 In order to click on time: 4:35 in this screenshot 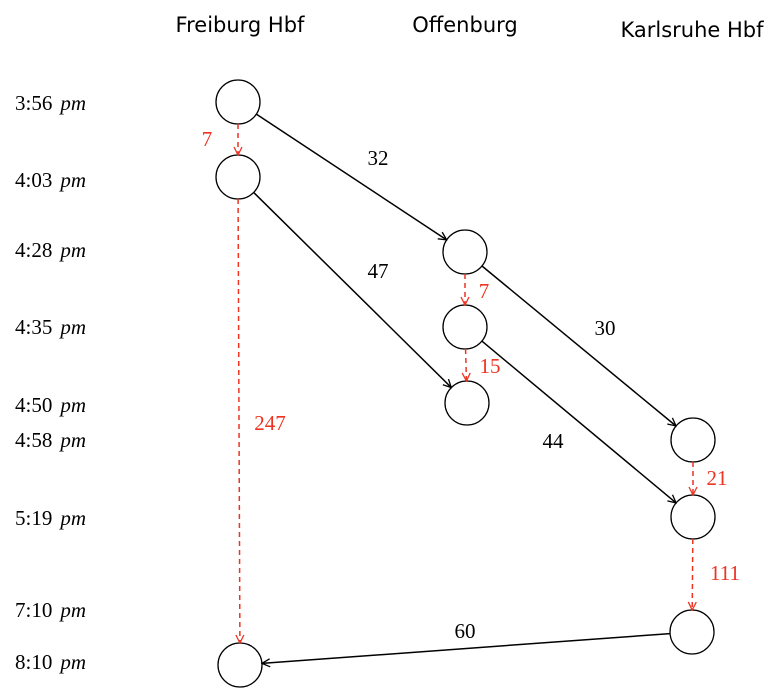, I will do `click(33, 327)`.